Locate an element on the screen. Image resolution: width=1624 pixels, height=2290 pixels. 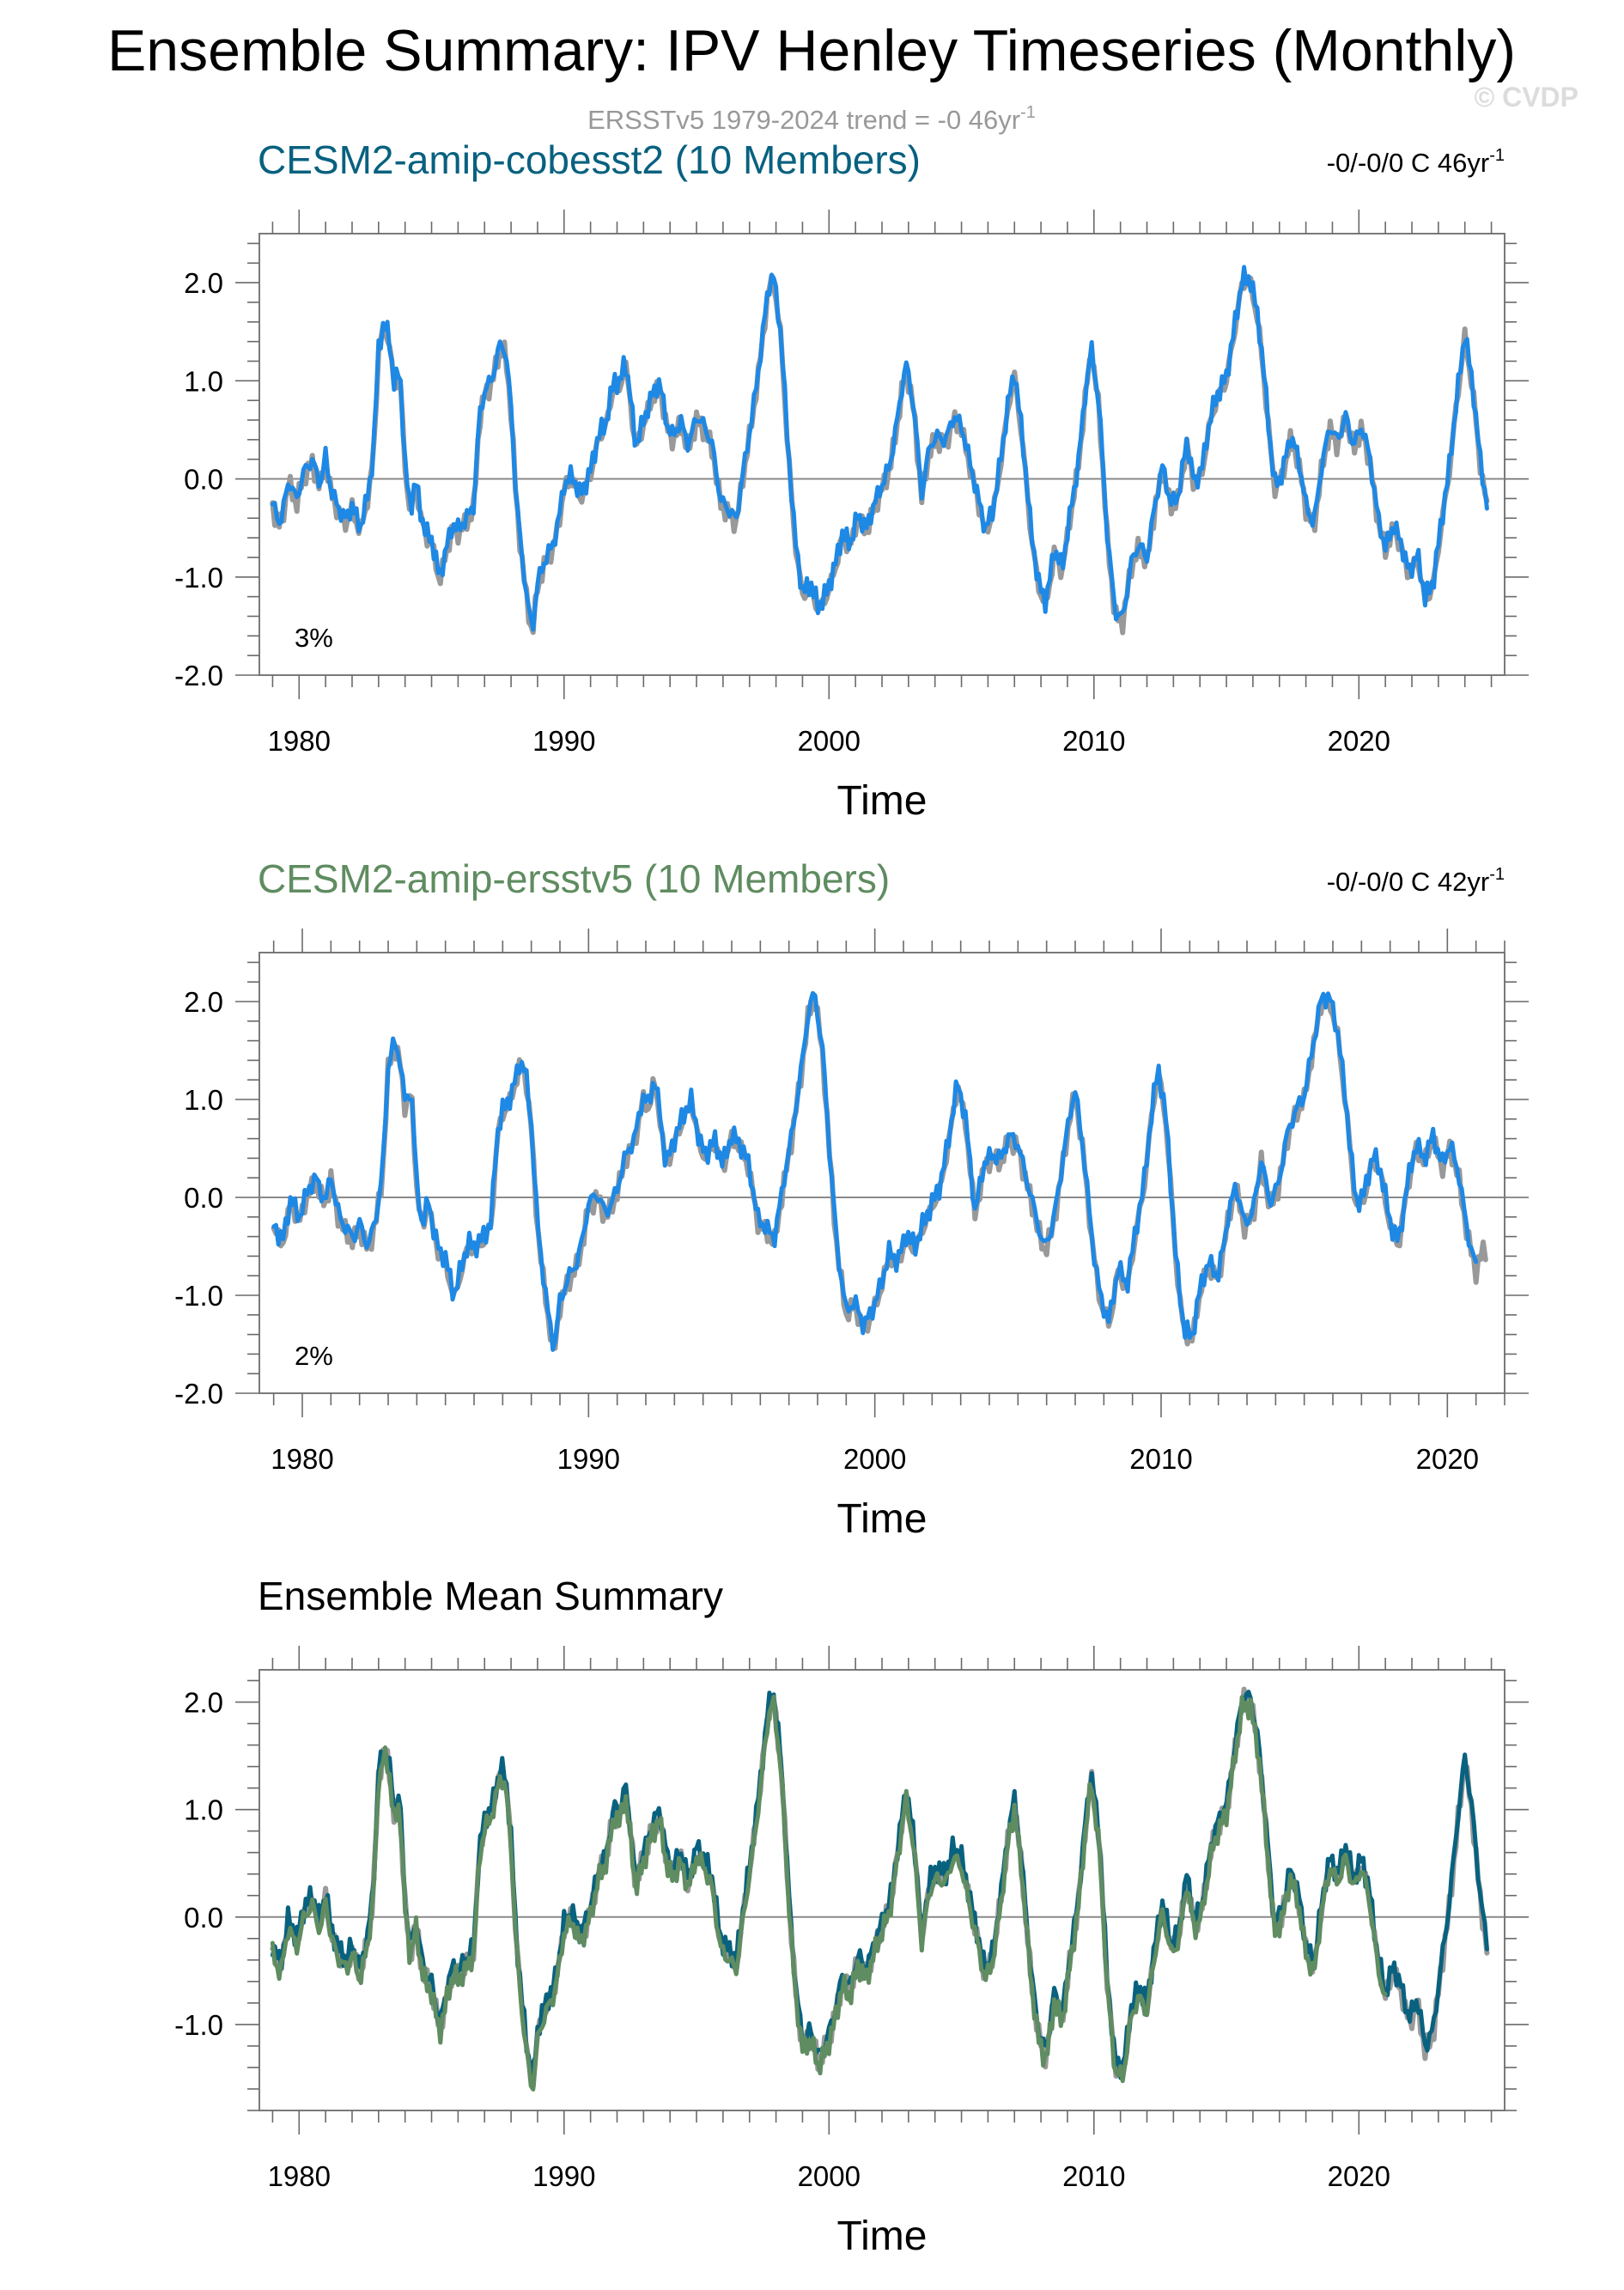
panel-title: CESM2-amip-cobesst2 (10 Members) is located at coordinates (589, 159).